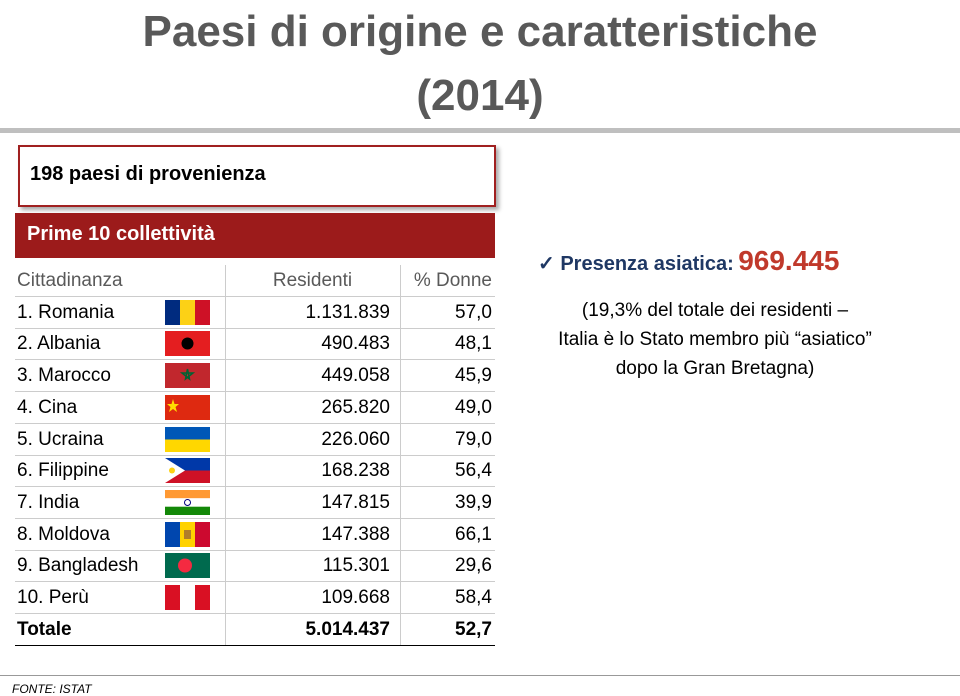 The height and width of the screenshot is (696, 960). What do you see at coordinates (60, 439) in the screenshot?
I see `cell: 5. Ucraina` at bounding box center [60, 439].